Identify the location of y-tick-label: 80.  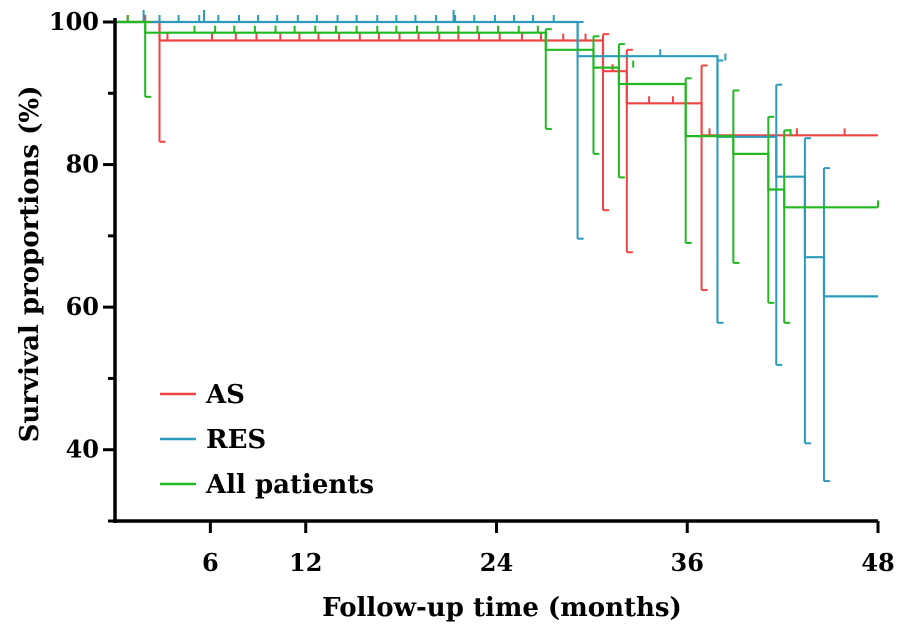
(82, 164).